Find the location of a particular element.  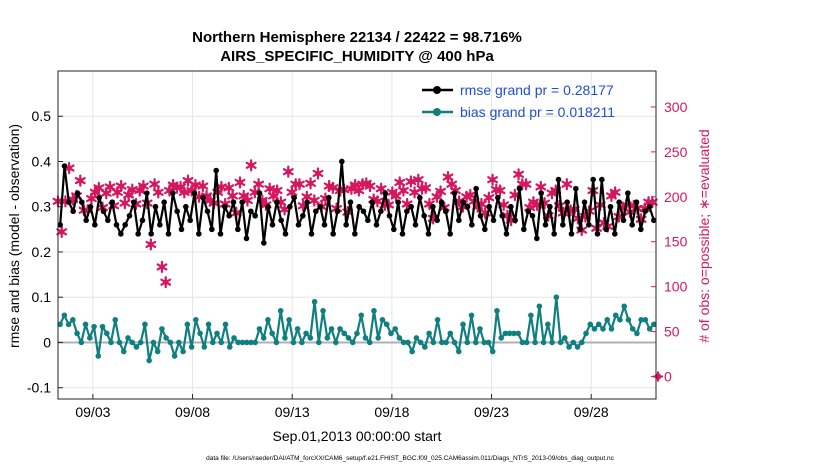

legend-entry-rmse-swatch-marker is located at coordinates (437, 90).